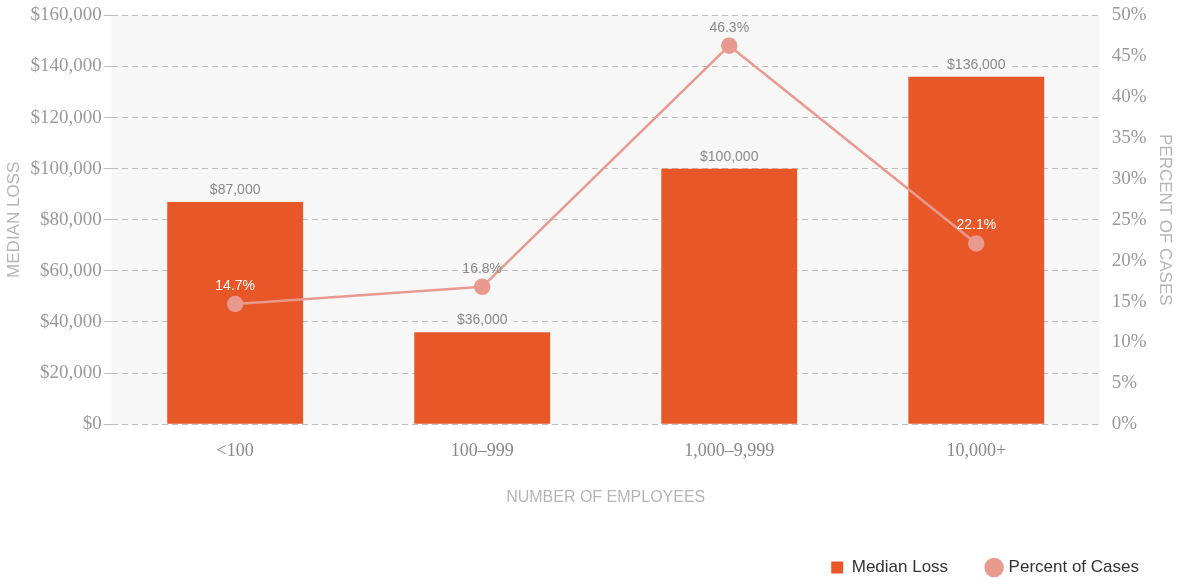 Image resolution: width=1179 pixels, height=586 pixels. Describe the element at coordinates (729, 449) in the screenshot. I see `x-tick-label: 1,000–9,999` at that location.